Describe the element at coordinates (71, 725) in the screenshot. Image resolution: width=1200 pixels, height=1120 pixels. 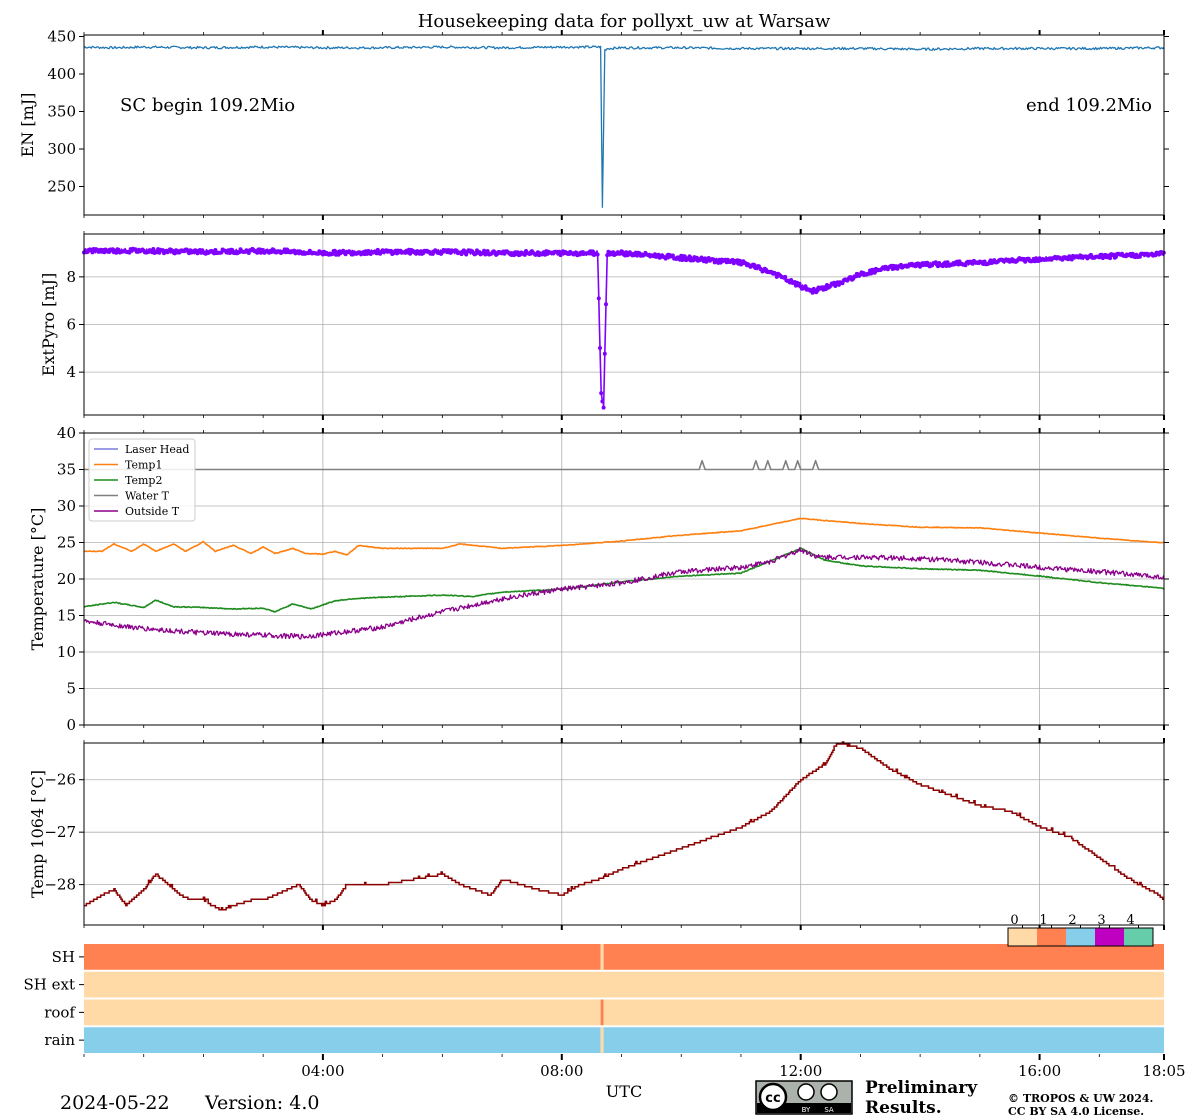
I see `y-tick-label: 0` at that location.